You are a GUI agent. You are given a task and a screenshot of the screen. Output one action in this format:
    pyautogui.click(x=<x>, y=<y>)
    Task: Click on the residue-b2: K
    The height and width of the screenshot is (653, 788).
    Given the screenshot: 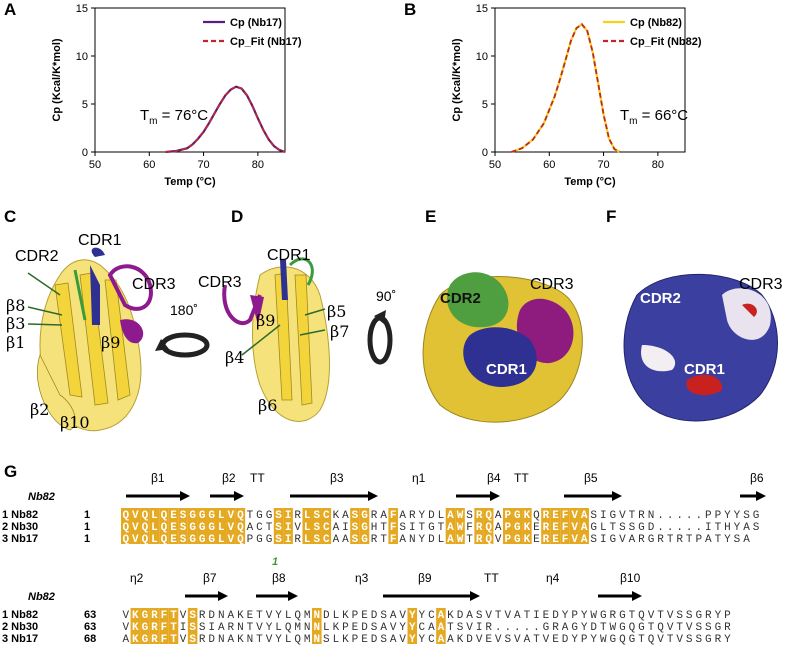 What is the action you would take?
    pyautogui.click(x=135, y=628)
    